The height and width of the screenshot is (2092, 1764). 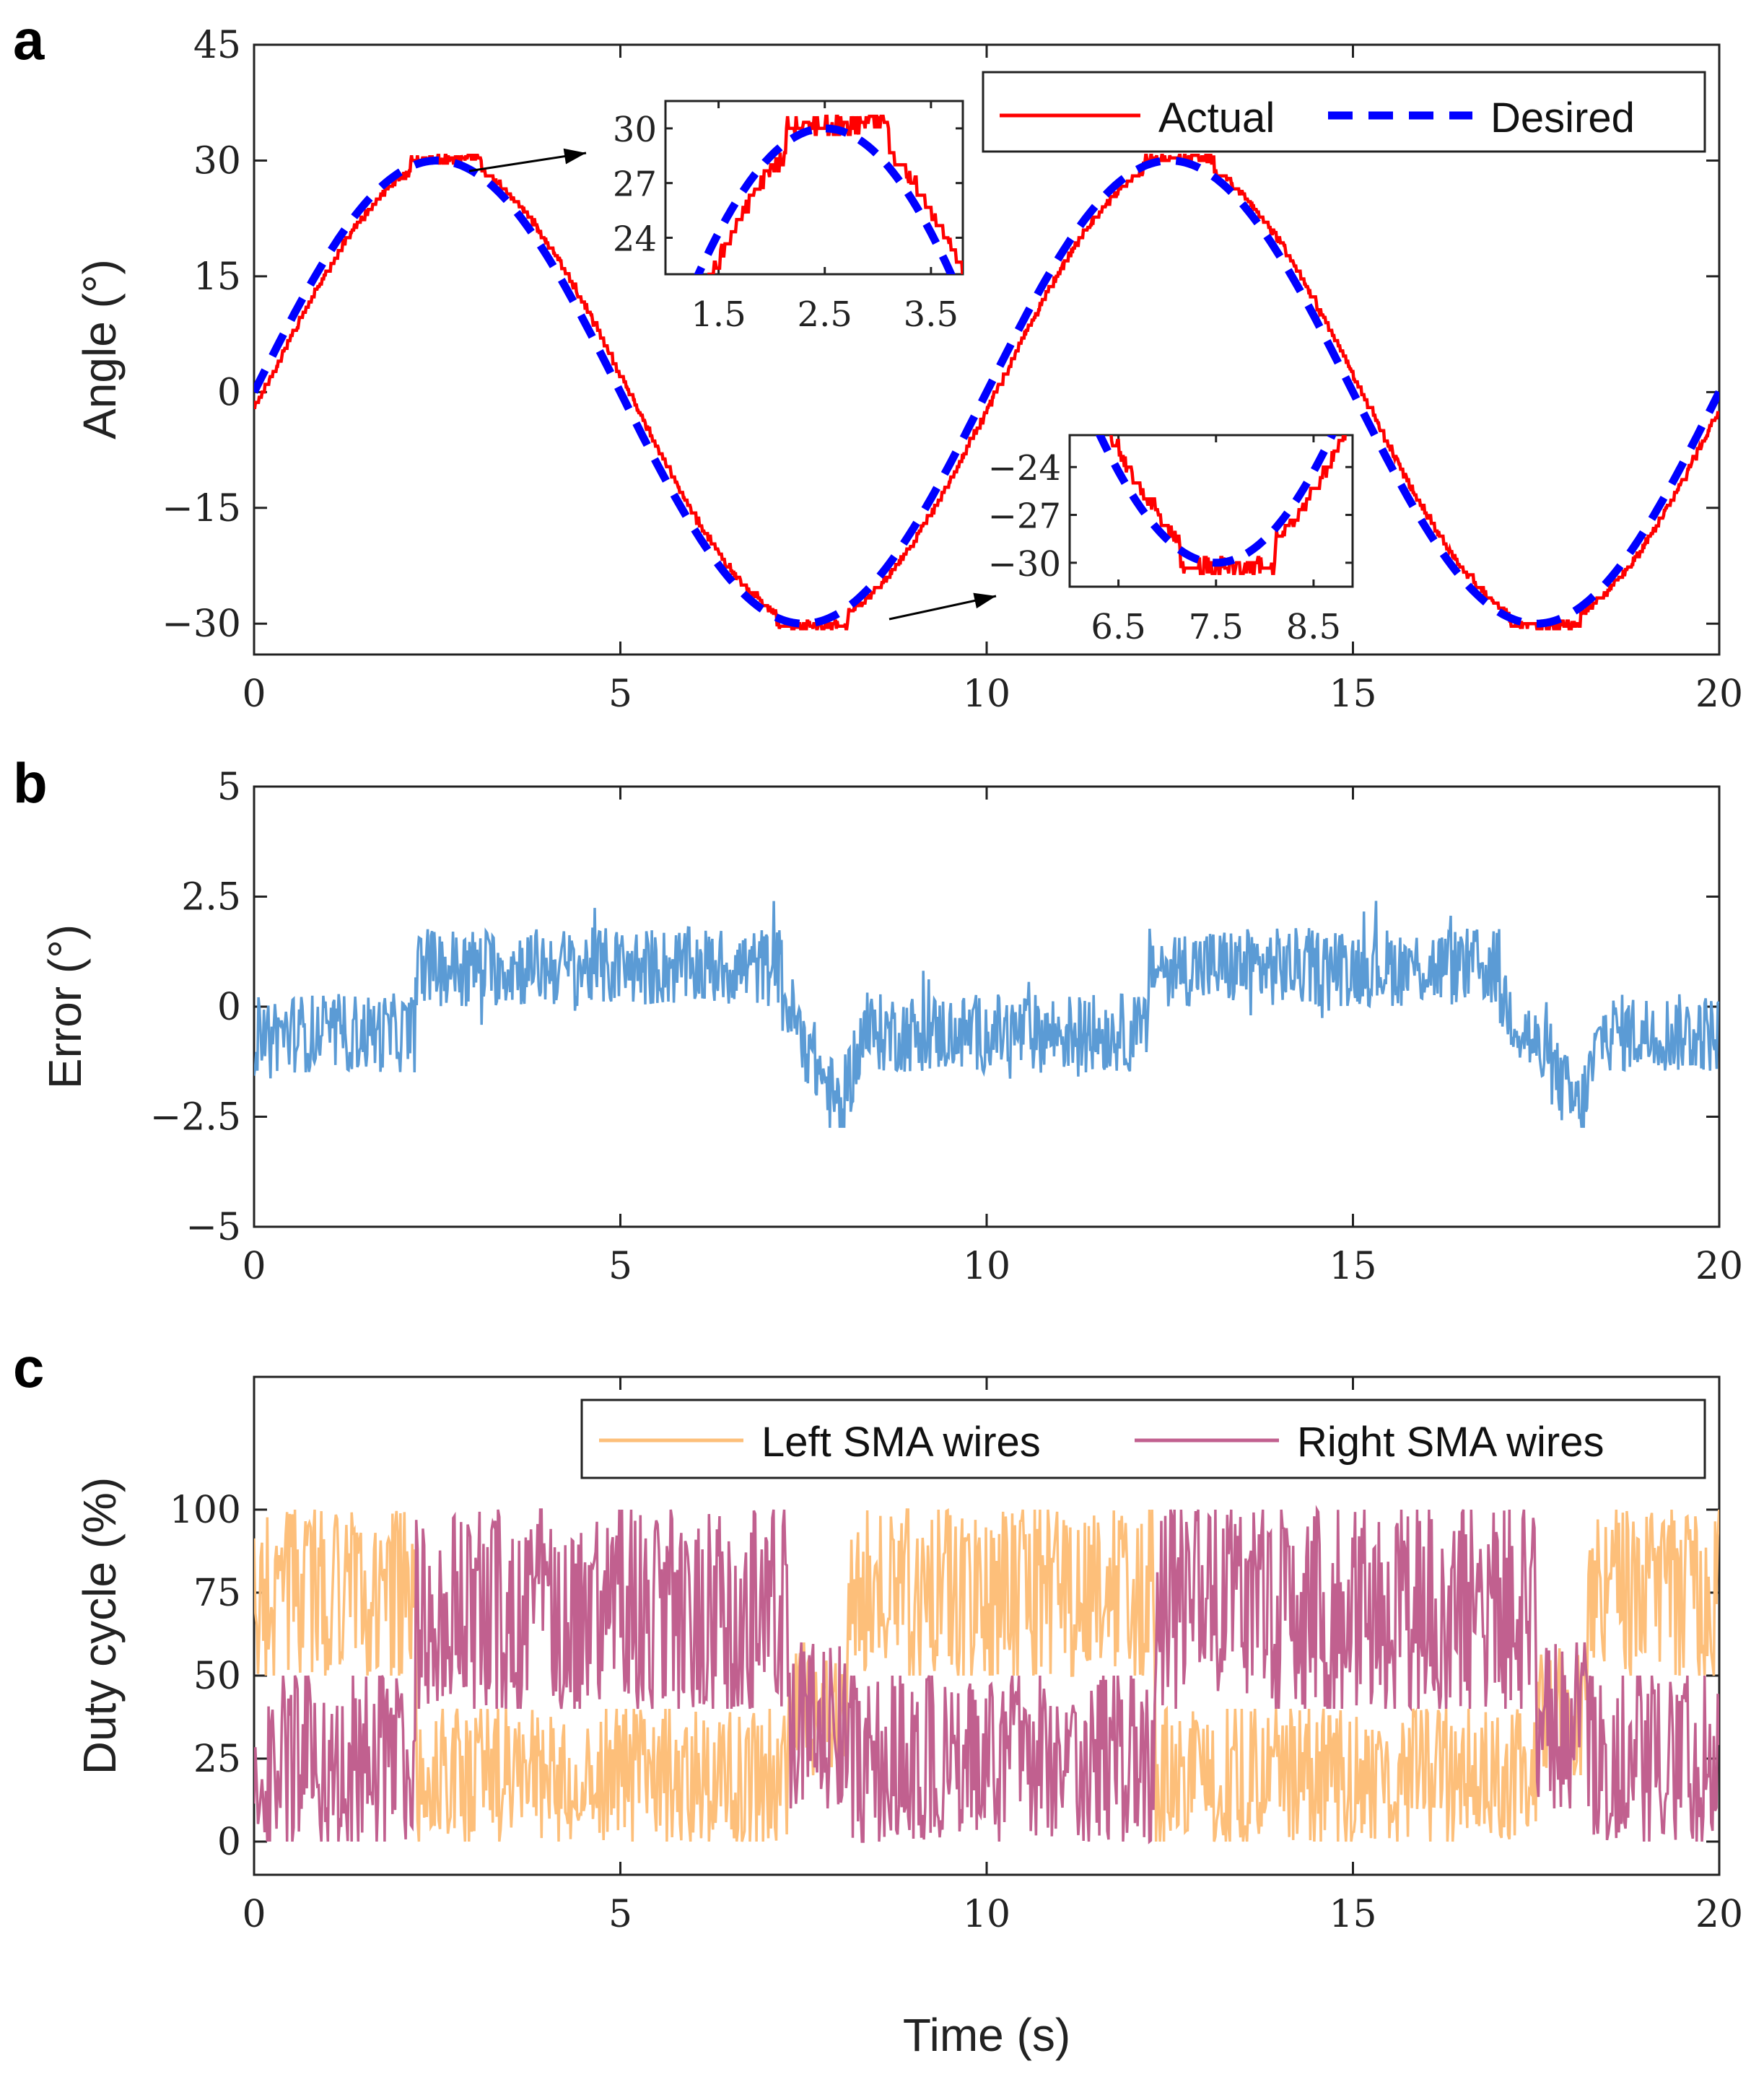 What do you see at coordinates (217, 1593) in the screenshot?
I see `duty-ytick-label: 75` at bounding box center [217, 1593].